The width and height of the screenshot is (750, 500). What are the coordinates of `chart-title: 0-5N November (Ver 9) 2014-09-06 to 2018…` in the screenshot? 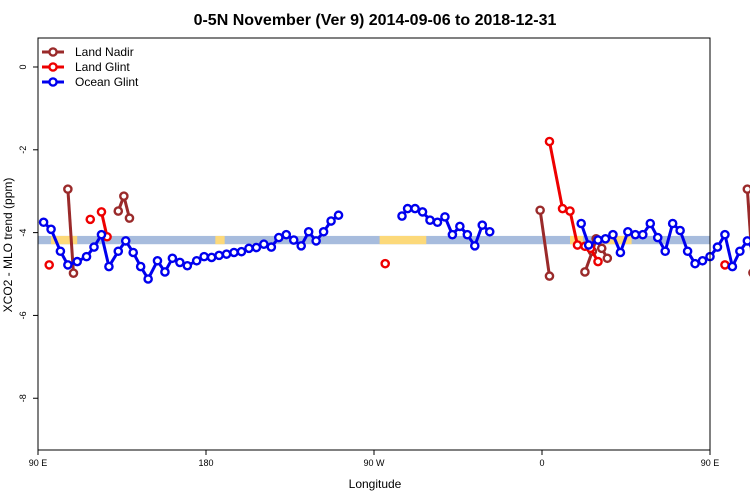 It's located at (375, 20).